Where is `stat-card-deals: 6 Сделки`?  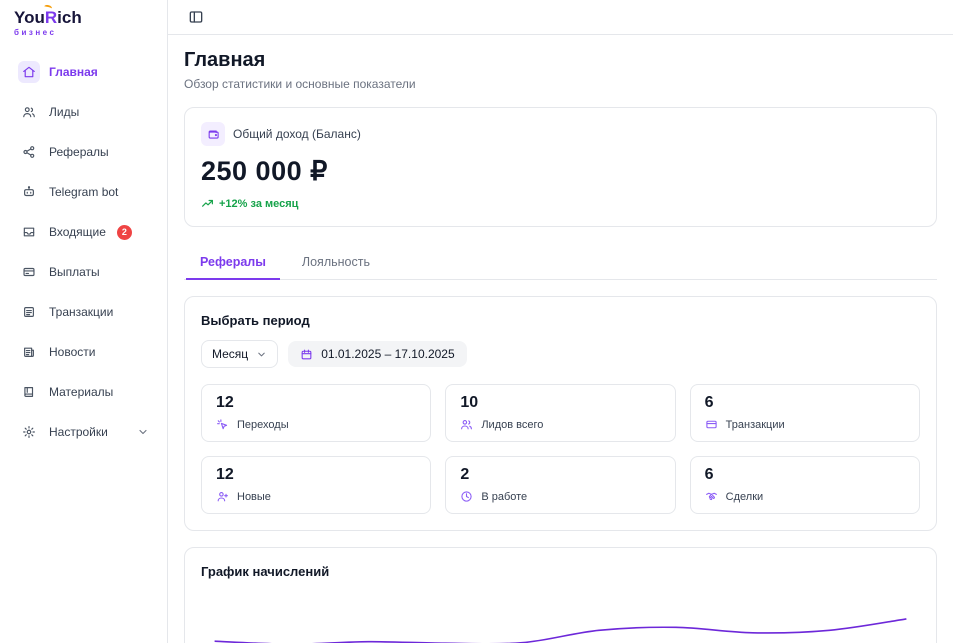 stat-card-deals: 6 Сделки is located at coordinates (804, 485).